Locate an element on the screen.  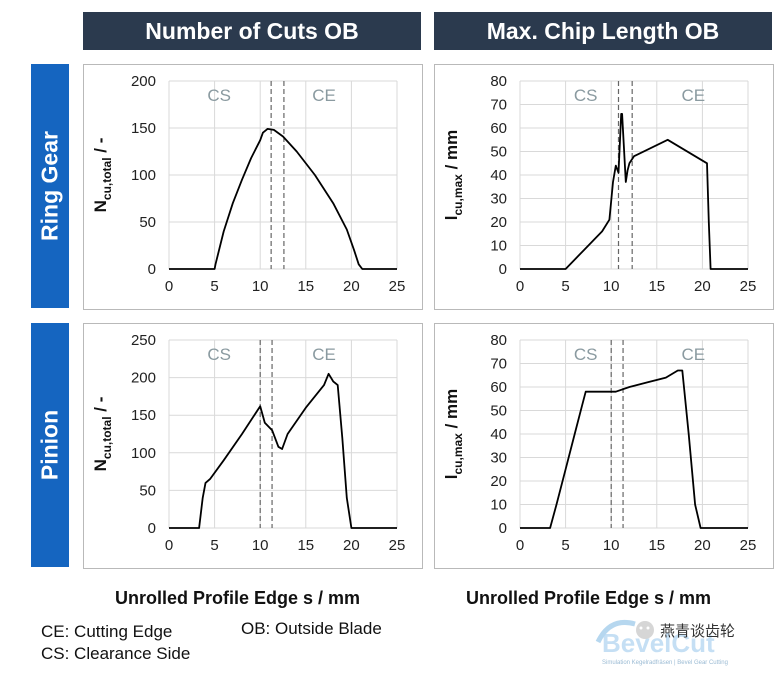
wechat-icon is located at coordinates (645, 630).